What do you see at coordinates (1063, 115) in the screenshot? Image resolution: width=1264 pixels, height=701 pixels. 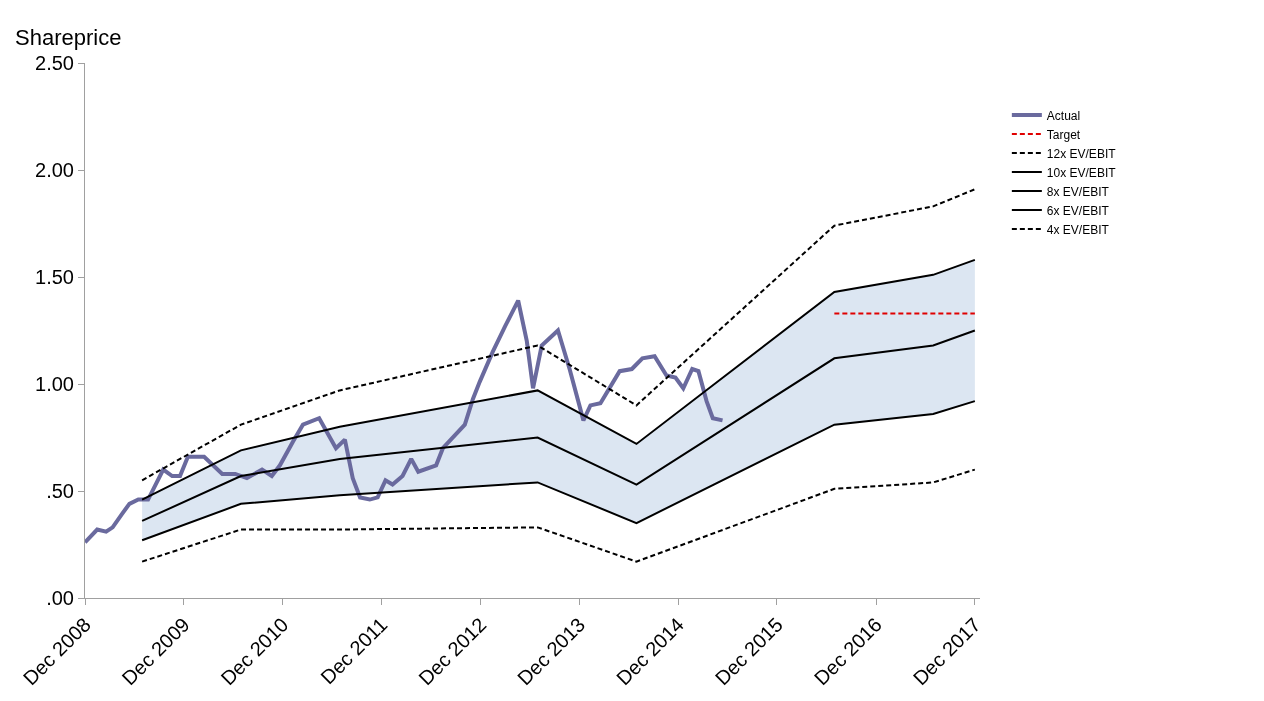 I see `legend-label: Actual` at bounding box center [1063, 115].